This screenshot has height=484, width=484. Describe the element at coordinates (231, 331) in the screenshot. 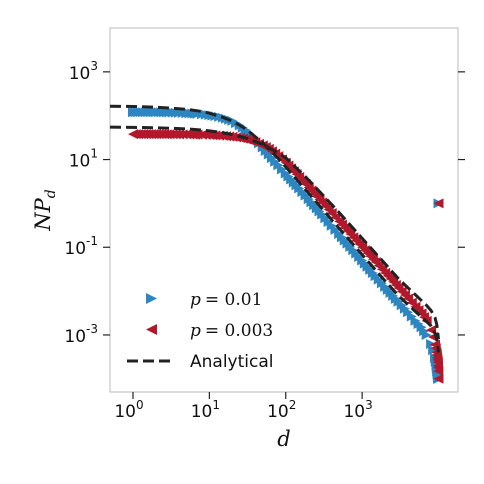

I see `legend-label-p0003: p = 0.003` at that location.